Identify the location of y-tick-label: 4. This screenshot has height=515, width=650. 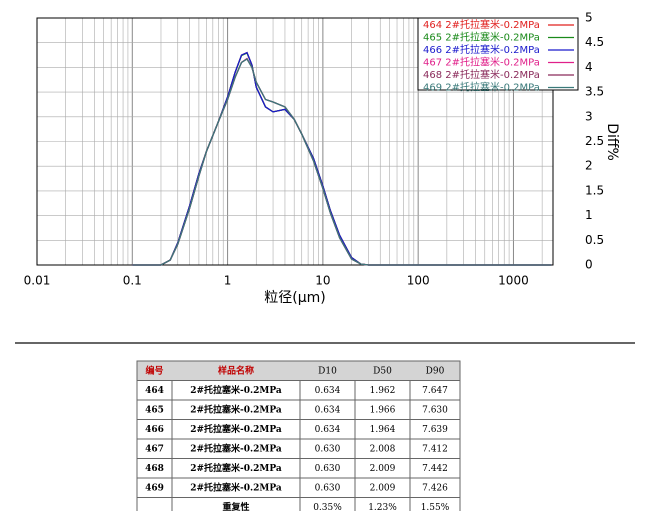
(589, 67).